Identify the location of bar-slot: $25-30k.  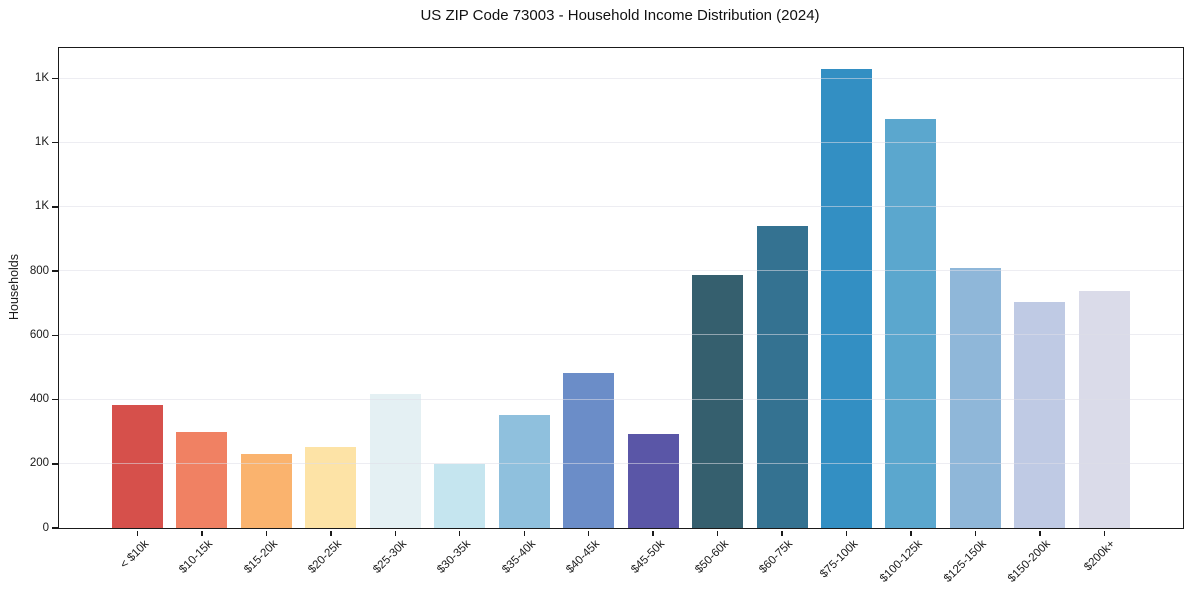
(395, 312).